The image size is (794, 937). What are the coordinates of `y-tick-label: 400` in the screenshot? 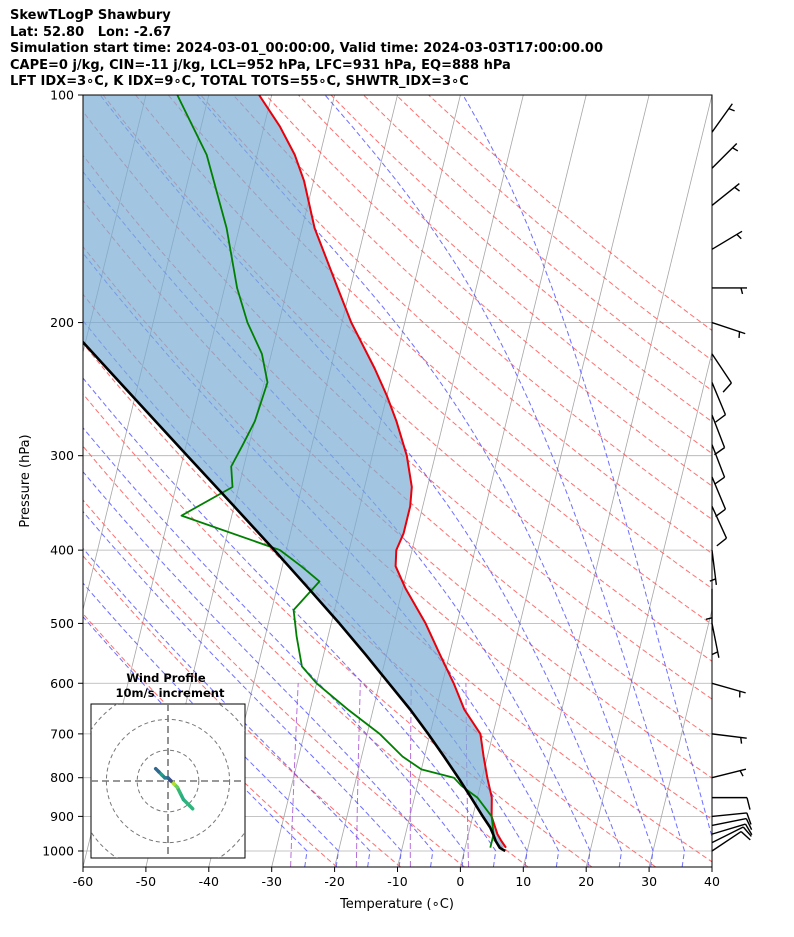 It's located at (62, 550).